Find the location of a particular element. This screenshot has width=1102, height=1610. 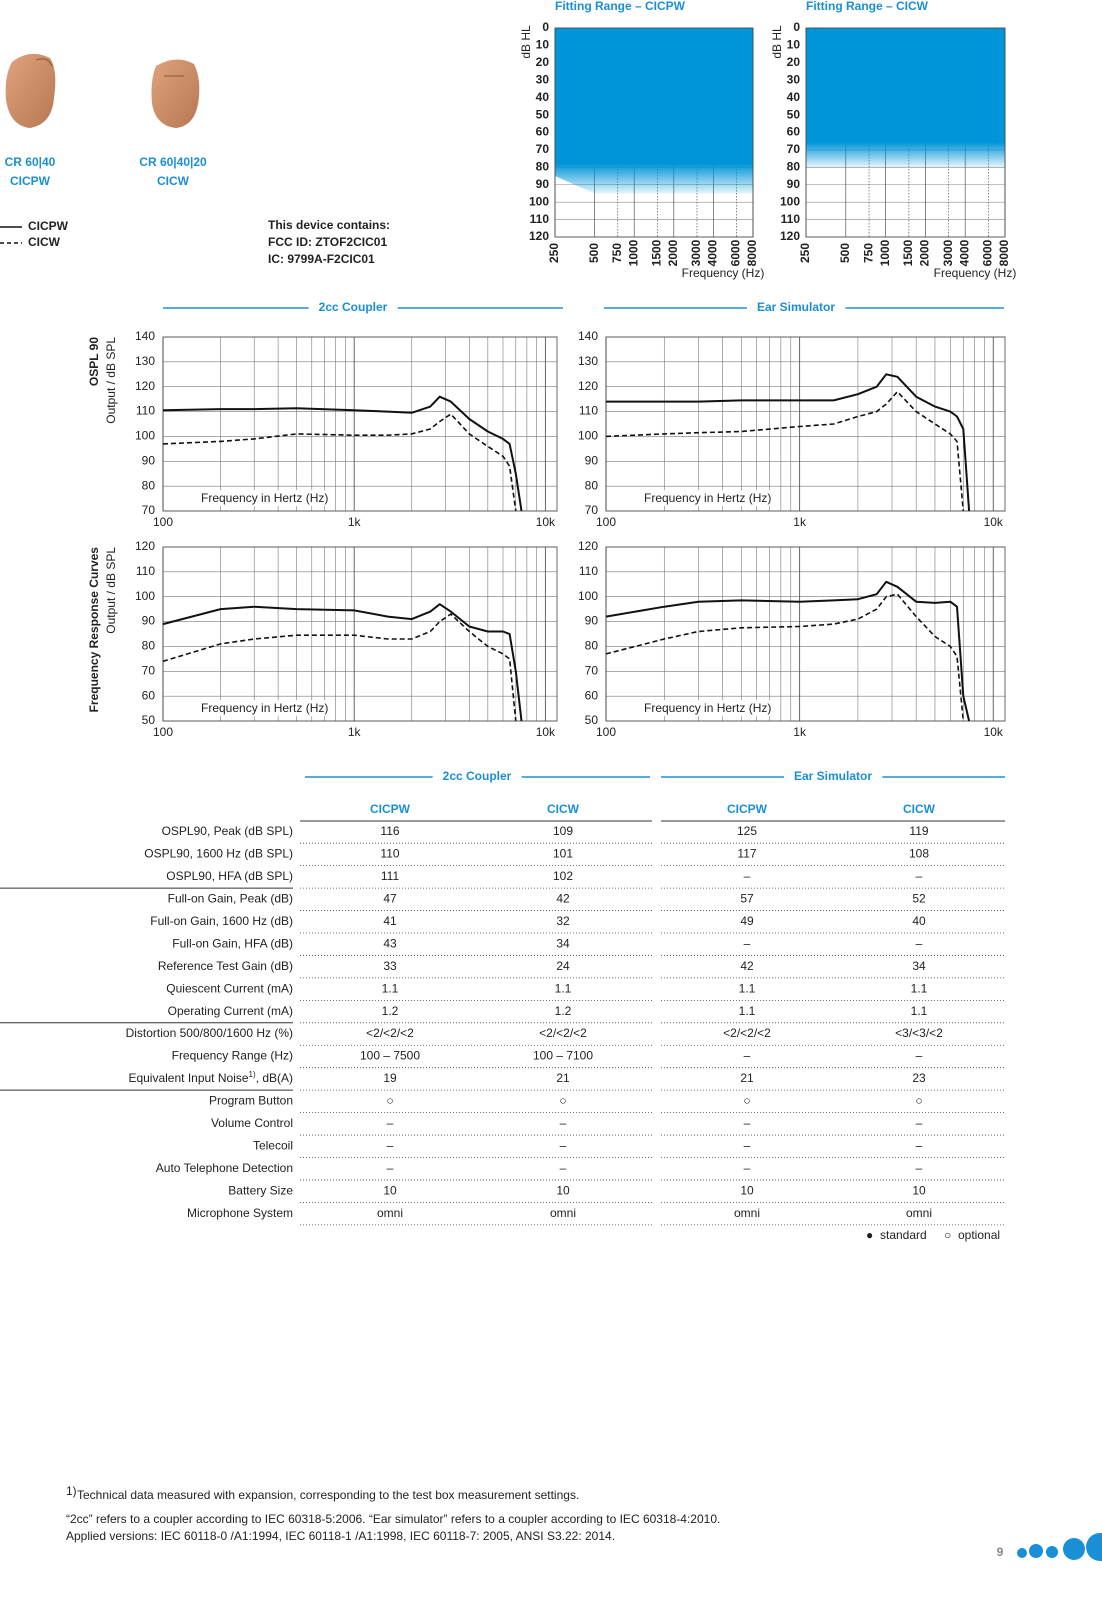

page-decoration is located at coordinates (1059, 1547).